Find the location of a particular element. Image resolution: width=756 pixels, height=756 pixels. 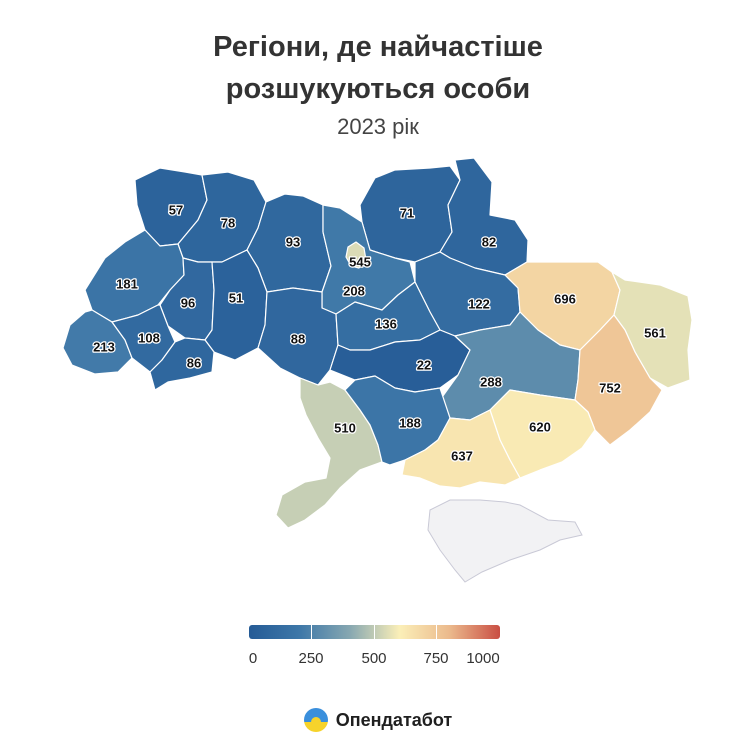

label-khmelnytskyi: 51 is located at coordinates (236, 297).